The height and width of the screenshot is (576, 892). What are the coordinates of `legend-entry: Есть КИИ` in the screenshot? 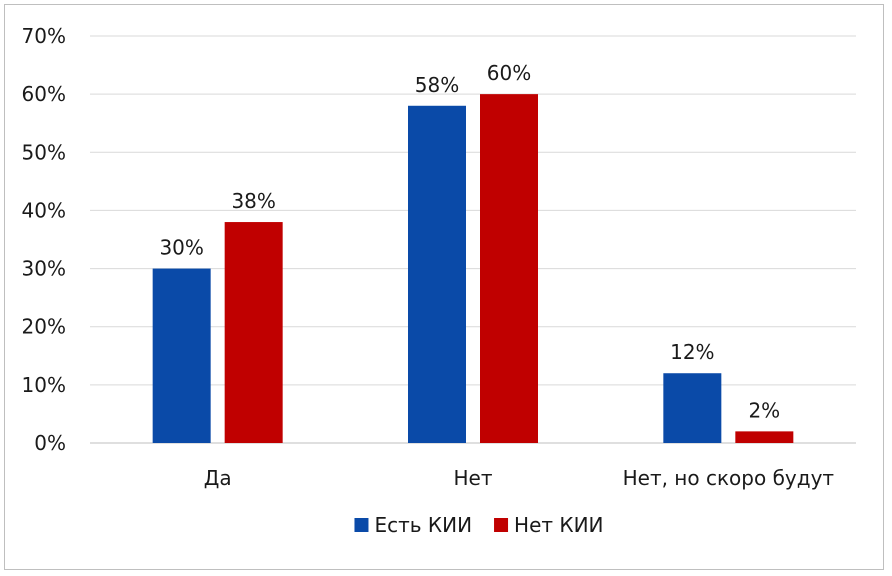 It's located at (413, 525).